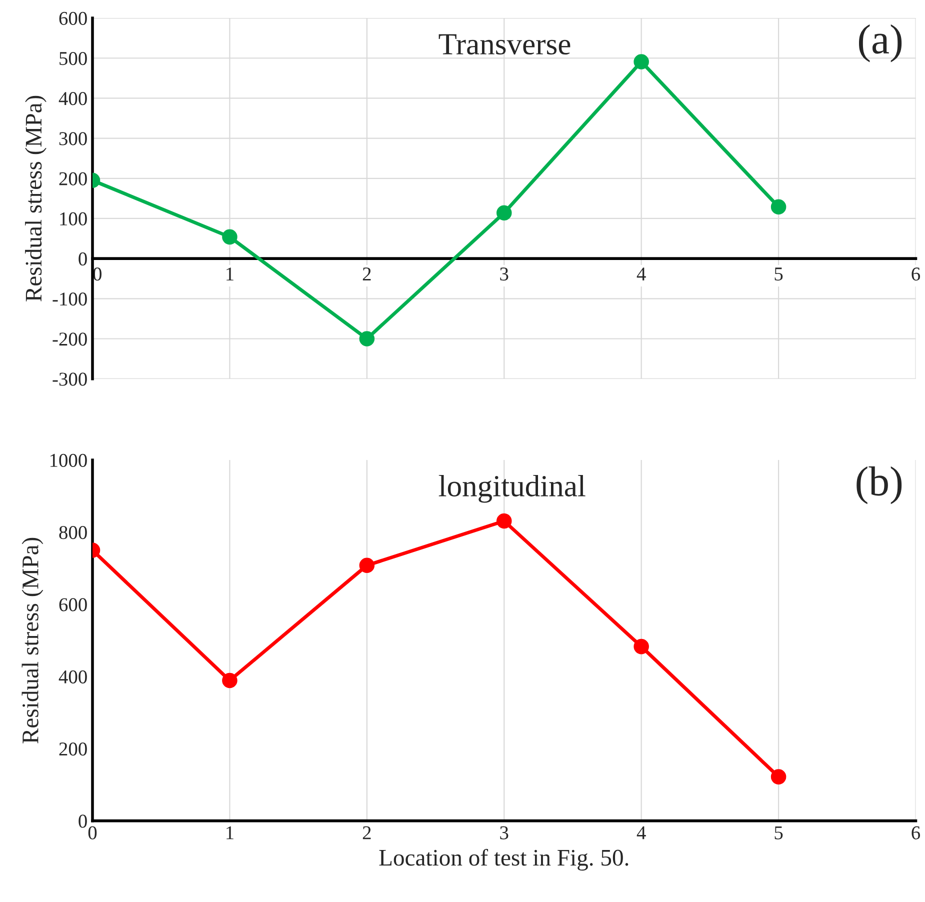 The image size is (925, 902). Describe the element at coordinates (73, 59) in the screenshot. I see `y-tick-label: 500` at that location.